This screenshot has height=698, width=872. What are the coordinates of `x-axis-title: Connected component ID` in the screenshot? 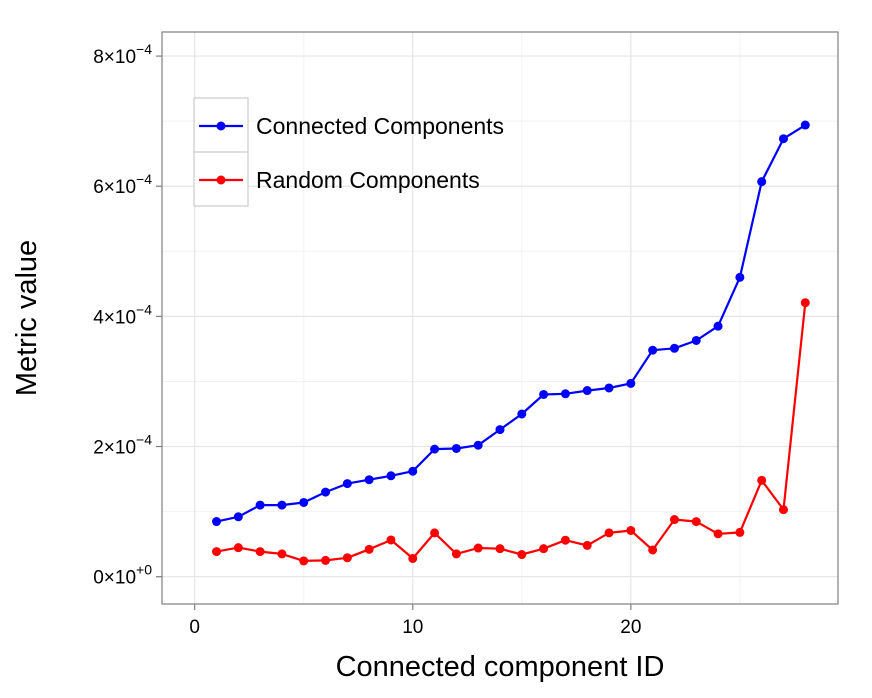 It's located at (500, 667).